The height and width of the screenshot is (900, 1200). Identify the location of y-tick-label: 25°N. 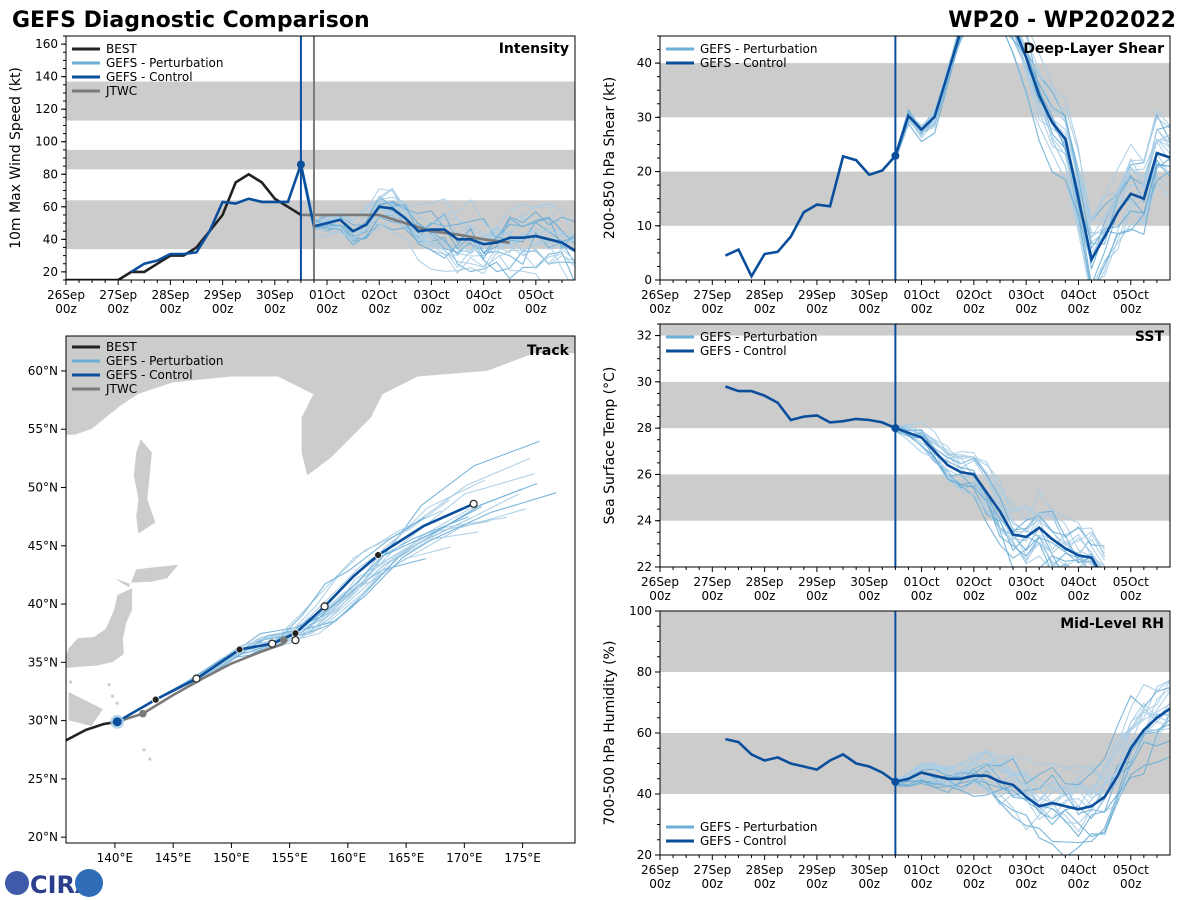
(43, 779).